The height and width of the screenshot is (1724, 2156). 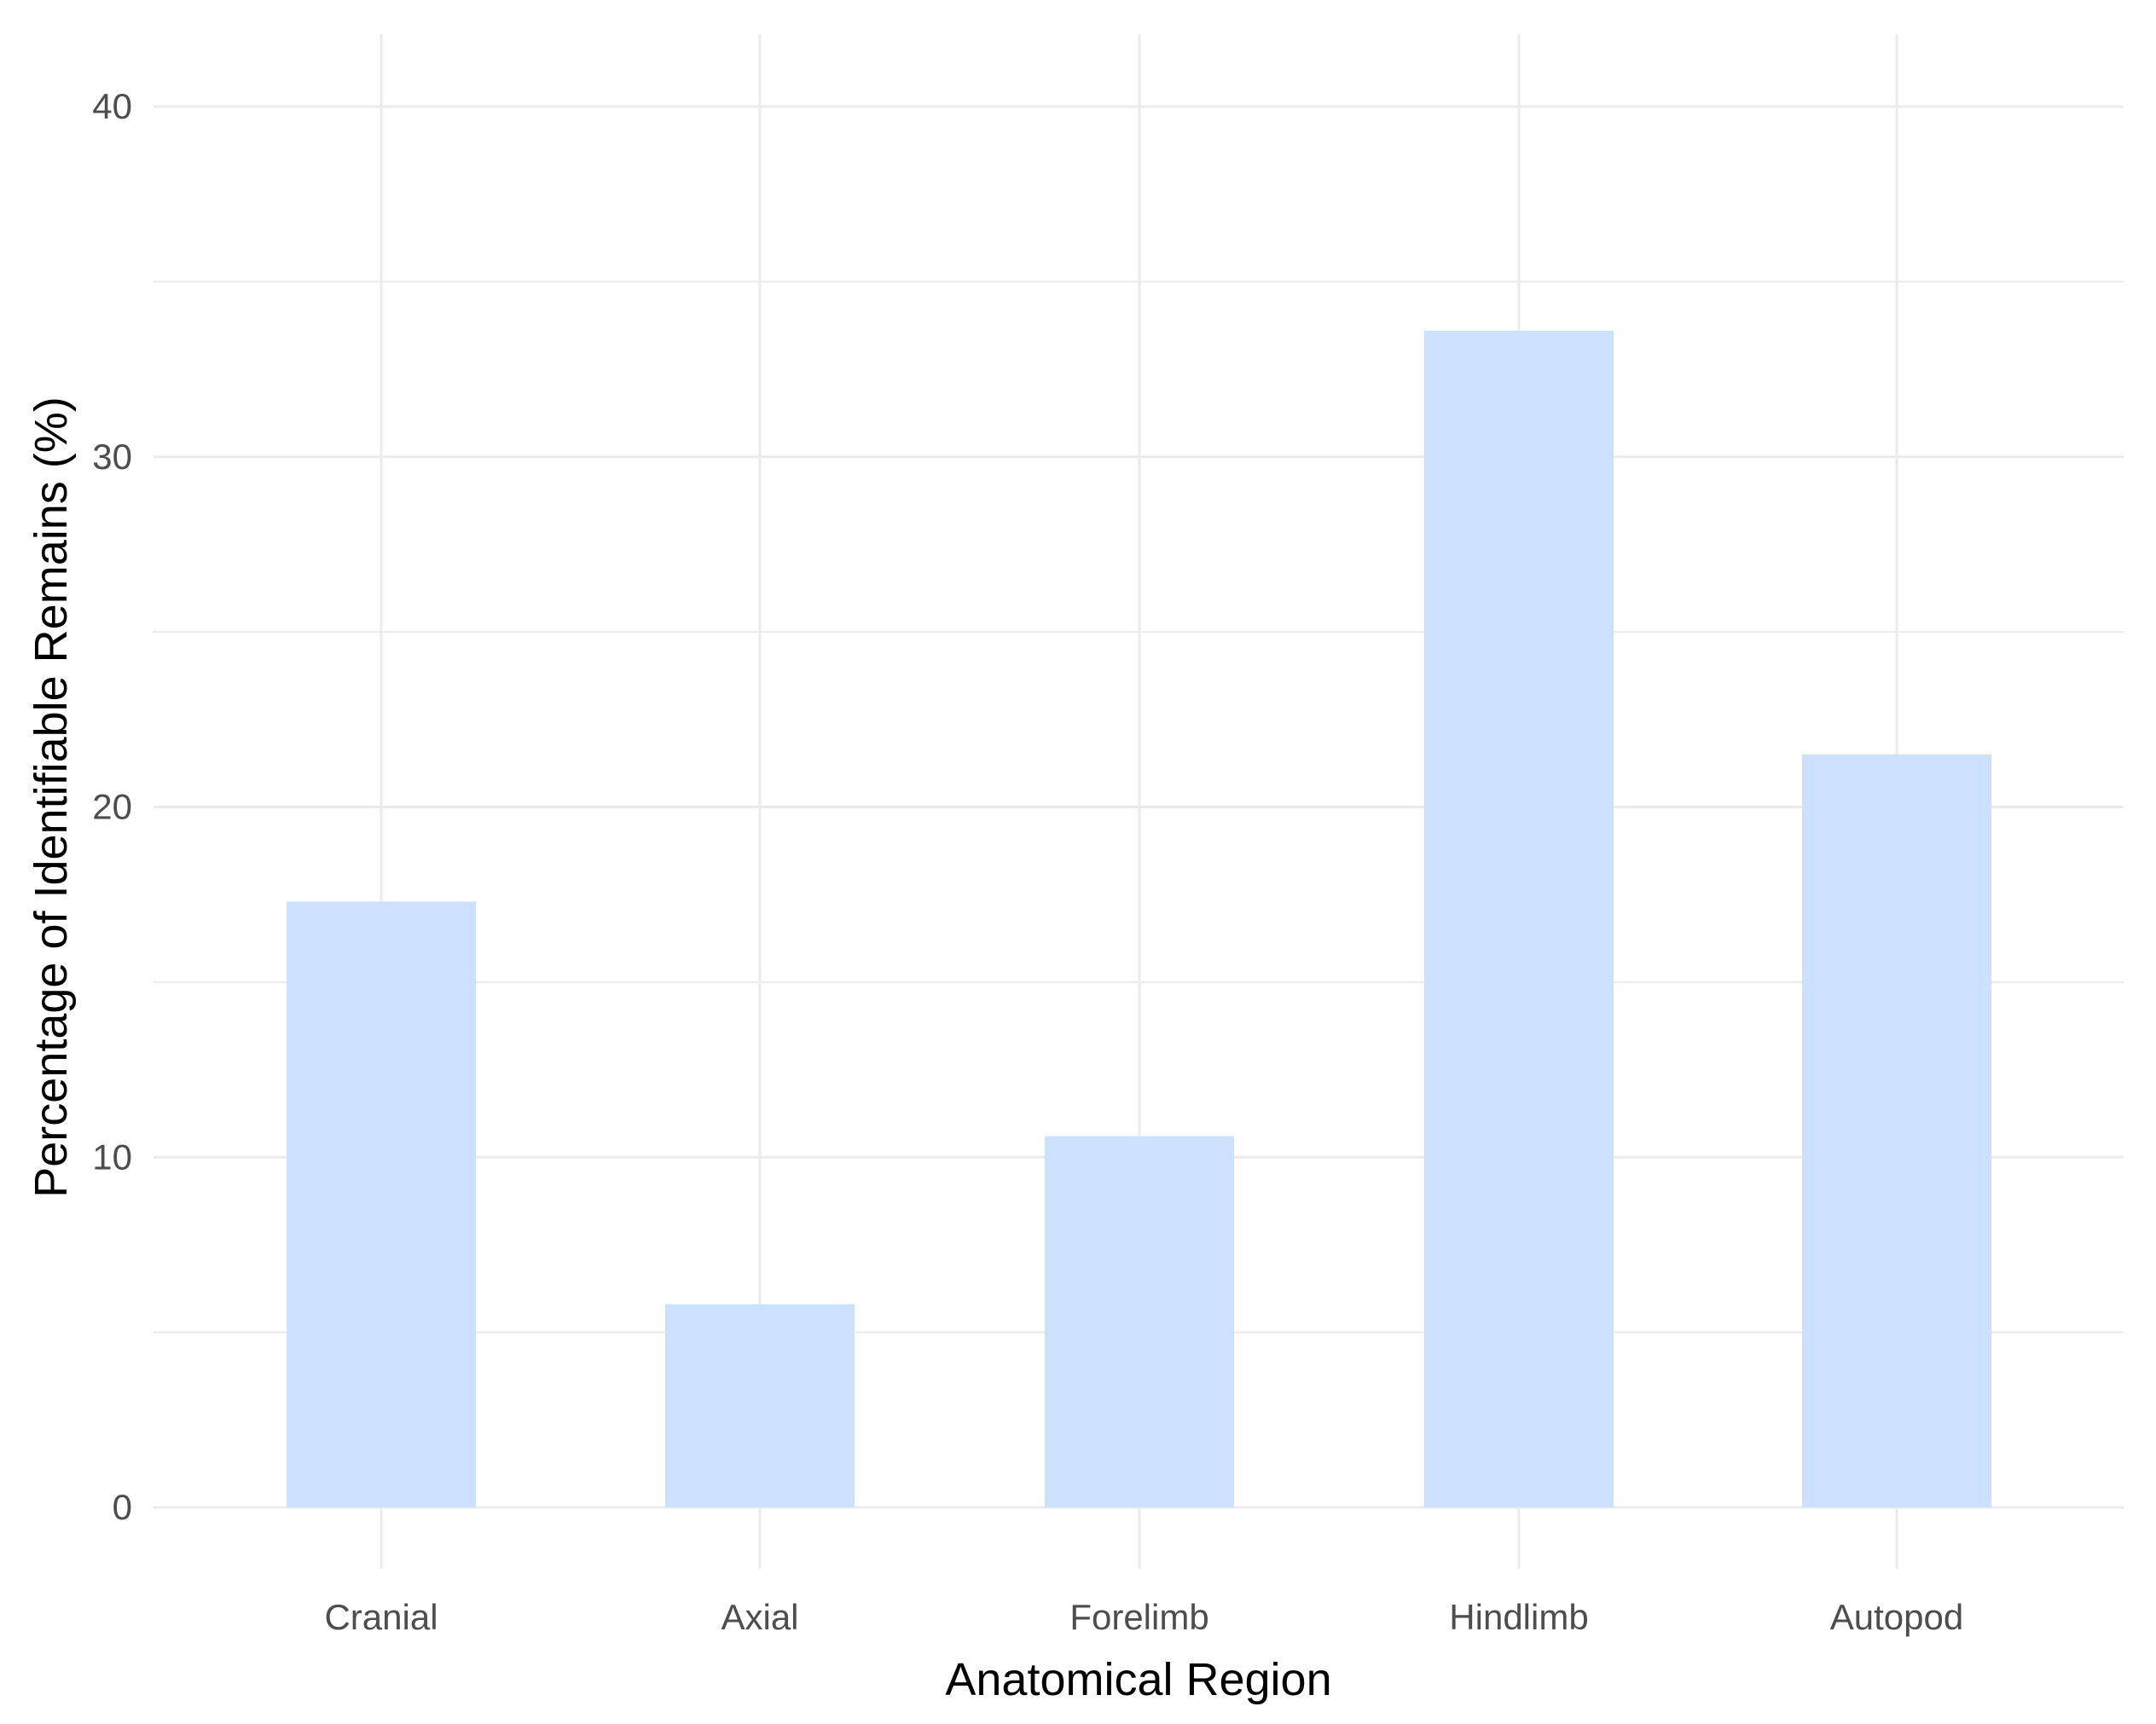 What do you see at coordinates (112, 457) in the screenshot?
I see `y-tick-label: 30` at bounding box center [112, 457].